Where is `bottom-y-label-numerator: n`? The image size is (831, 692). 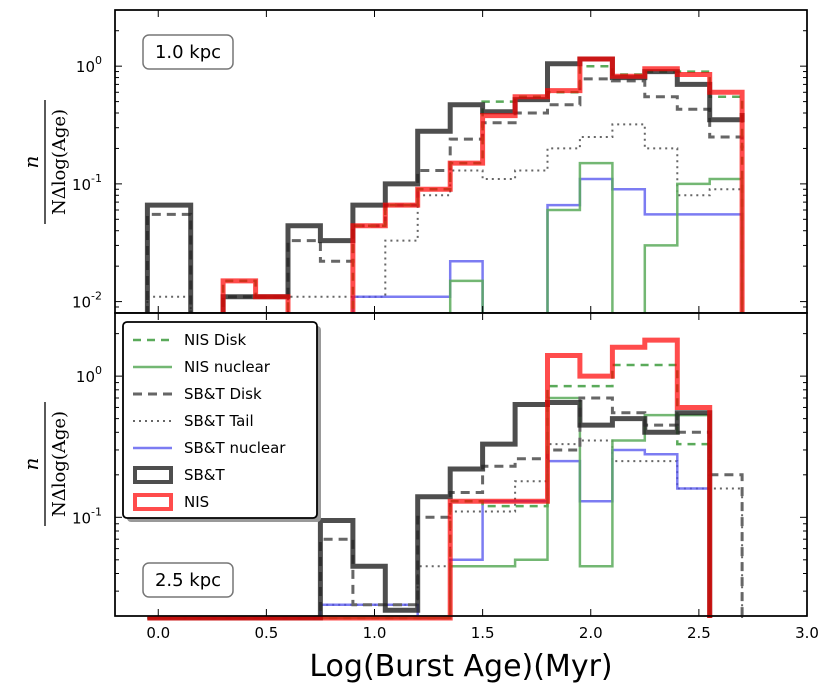
bottom-y-label-numerator: n is located at coordinates (31, 464).